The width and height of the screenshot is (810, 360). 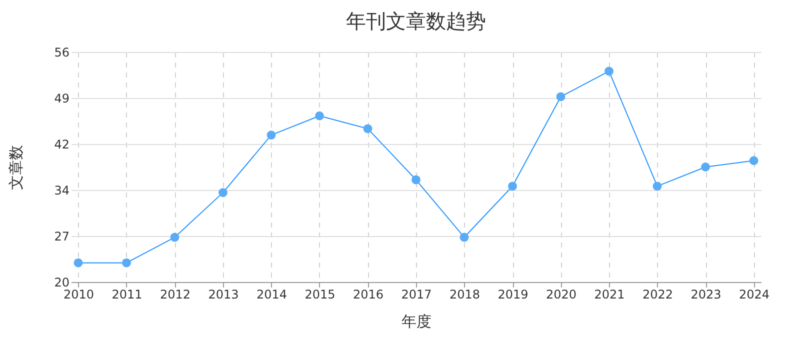 I want to click on x-tick-label: 2013, so click(x=223, y=295).